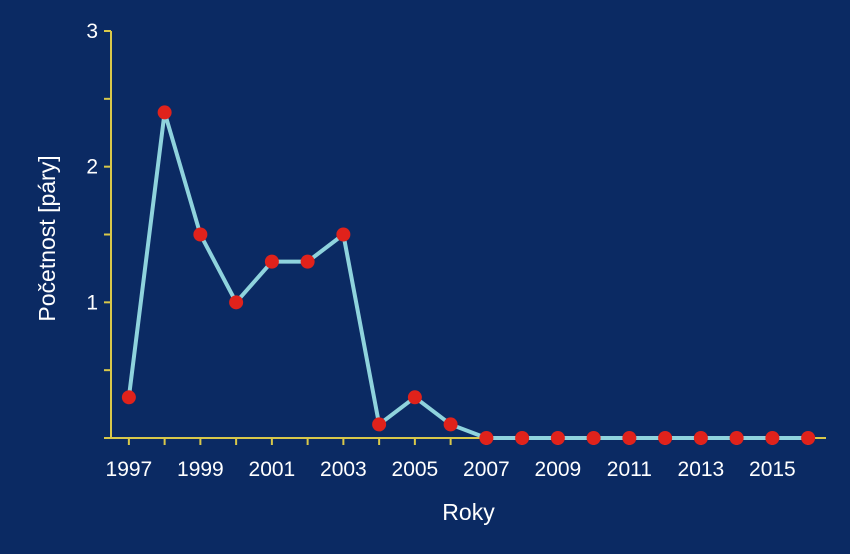  What do you see at coordinates (486, 469) in the screenshot?
I see `x-tick-label: 2007` at bounding box center [486, 469].